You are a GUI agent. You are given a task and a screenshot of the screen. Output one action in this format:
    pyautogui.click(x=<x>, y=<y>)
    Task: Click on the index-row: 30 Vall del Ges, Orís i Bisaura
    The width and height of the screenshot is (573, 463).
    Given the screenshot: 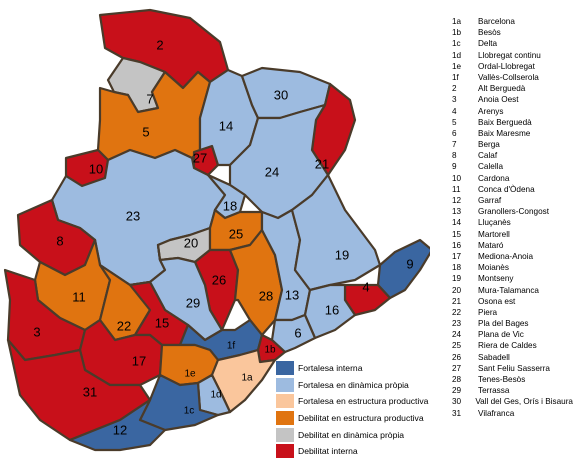 What is the action you would take?
    pyautogui.click(x=512, y=401)
    